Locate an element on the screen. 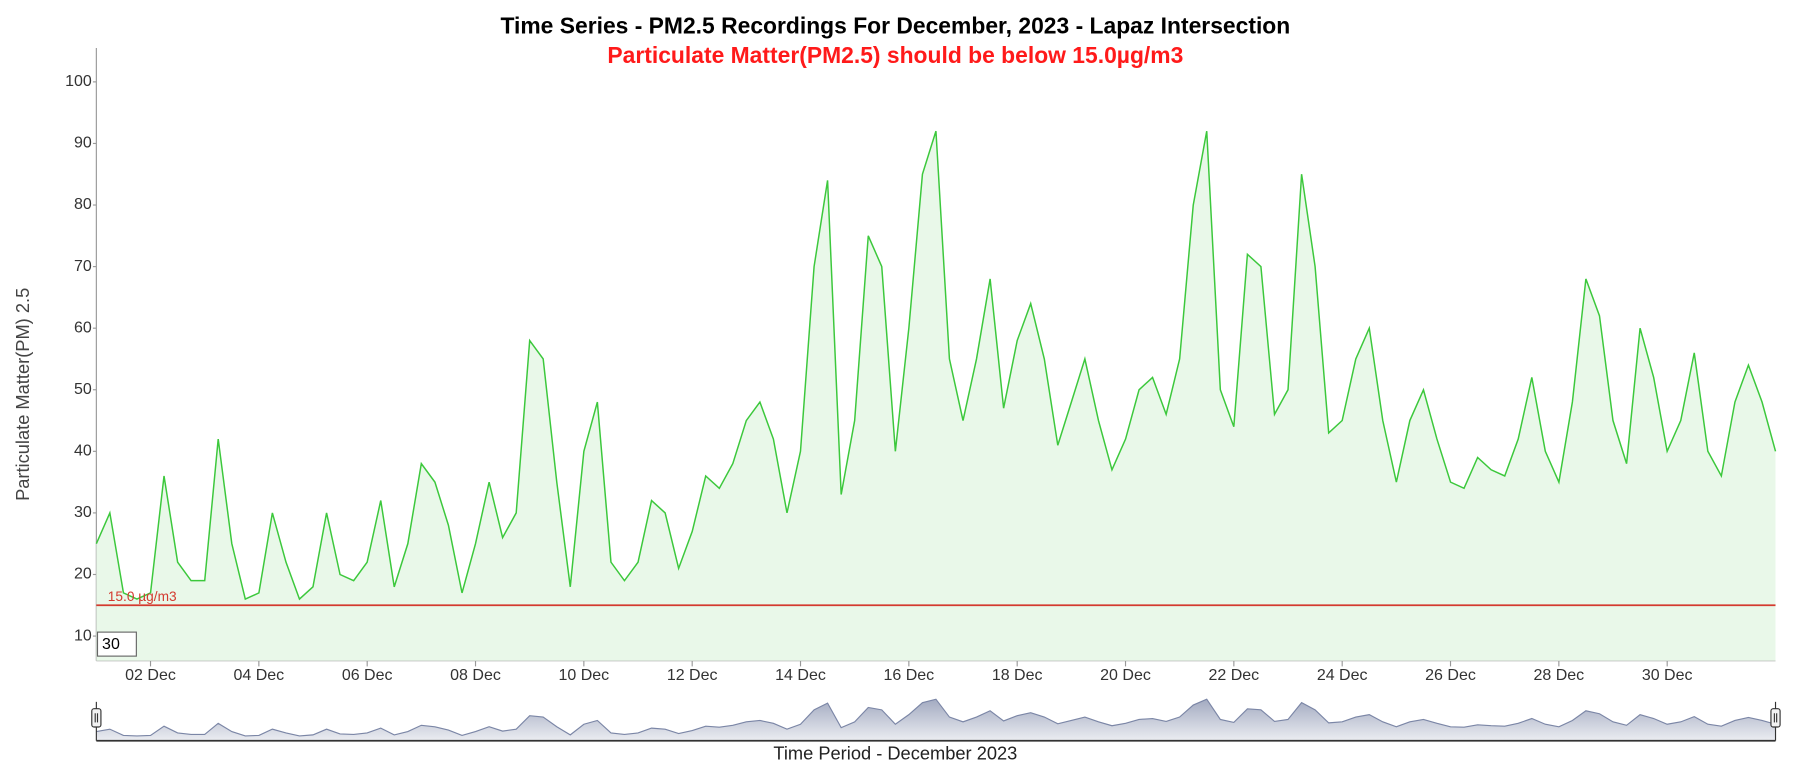 The width and height of the screenshot is (1793, 780). x-axis-label: Time Period - December 2023 is located at coordinates (895, 752).